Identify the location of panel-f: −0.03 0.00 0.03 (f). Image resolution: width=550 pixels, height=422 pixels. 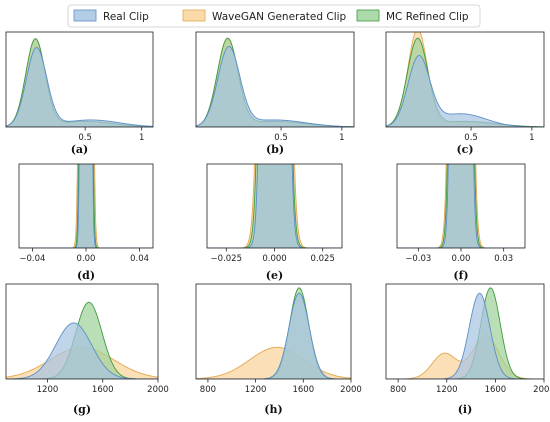
(461, 222).